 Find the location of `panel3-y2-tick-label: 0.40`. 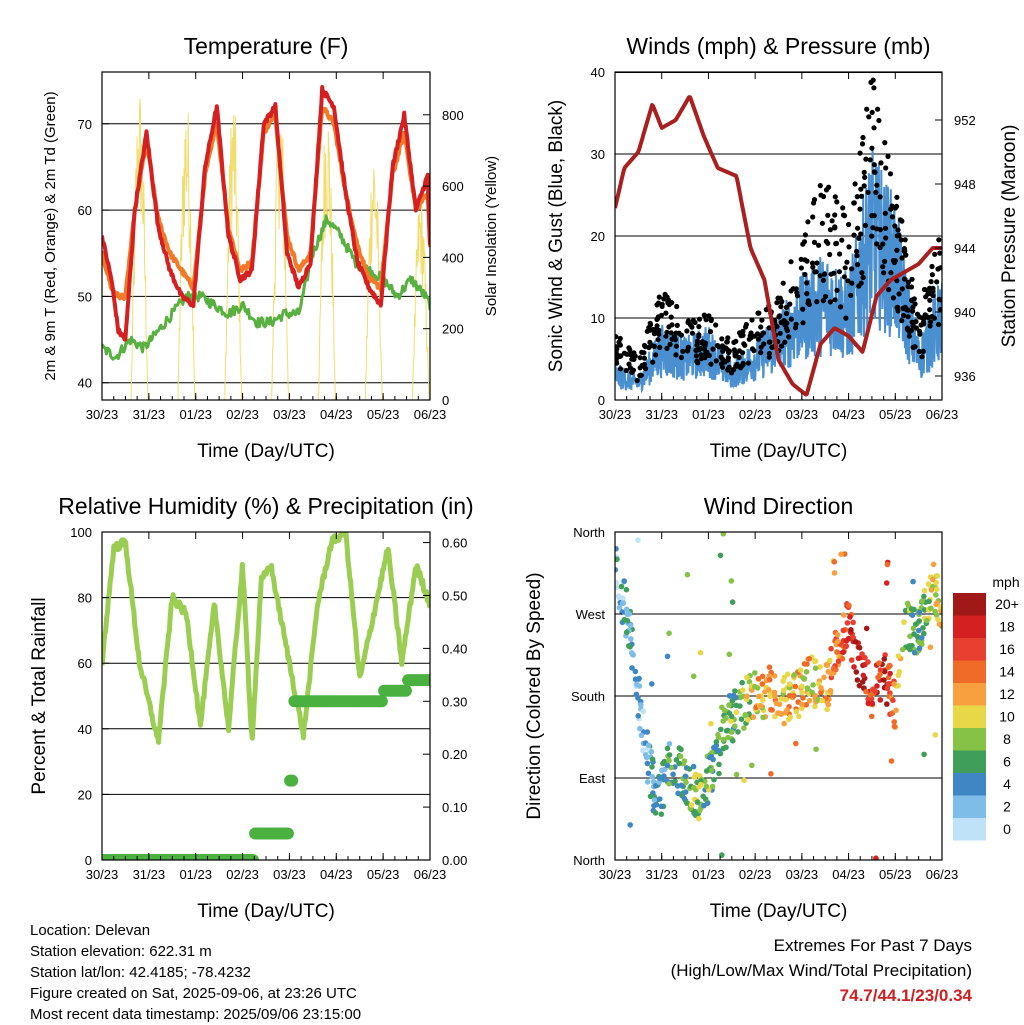

panel3-y2-tick-label: 0.40 is located at coordinates (454, 648).